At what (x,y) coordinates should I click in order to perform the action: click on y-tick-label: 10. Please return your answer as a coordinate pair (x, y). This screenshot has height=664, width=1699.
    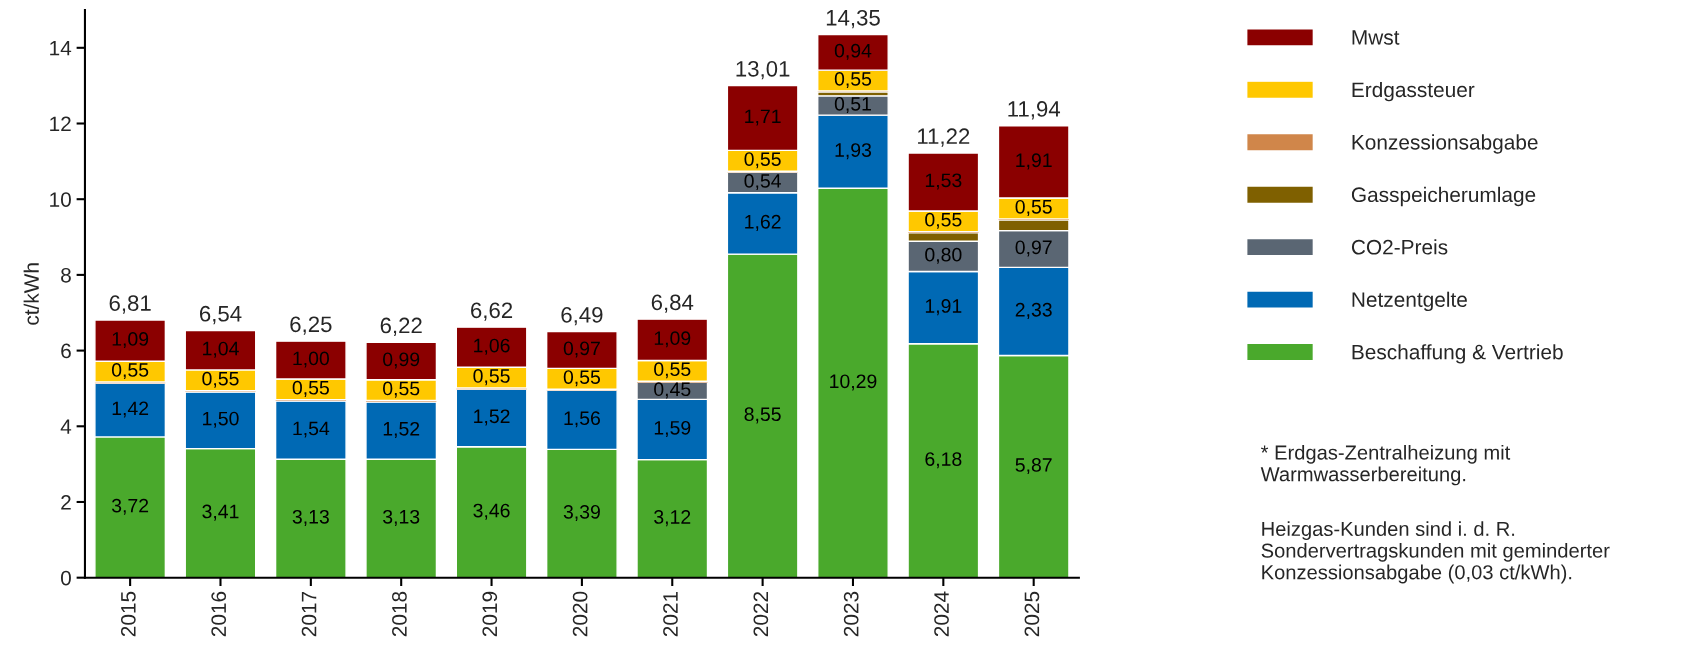
    Looking at the image, I should click on (60, 199).